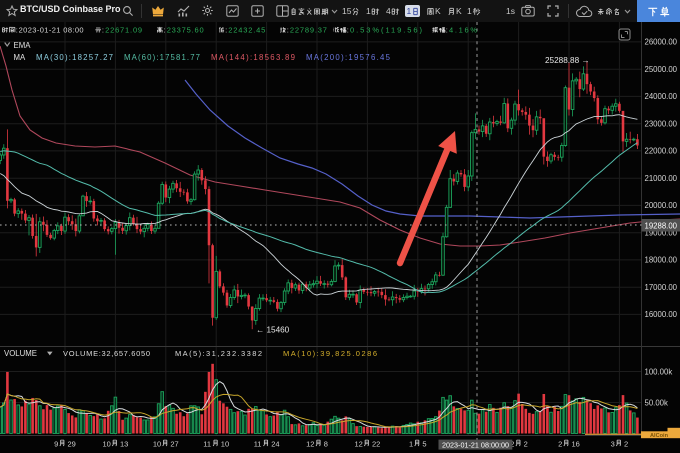 The height and width of the screenshot is (453, 680). I want to click on svg-text: 22, so click(376, 444).